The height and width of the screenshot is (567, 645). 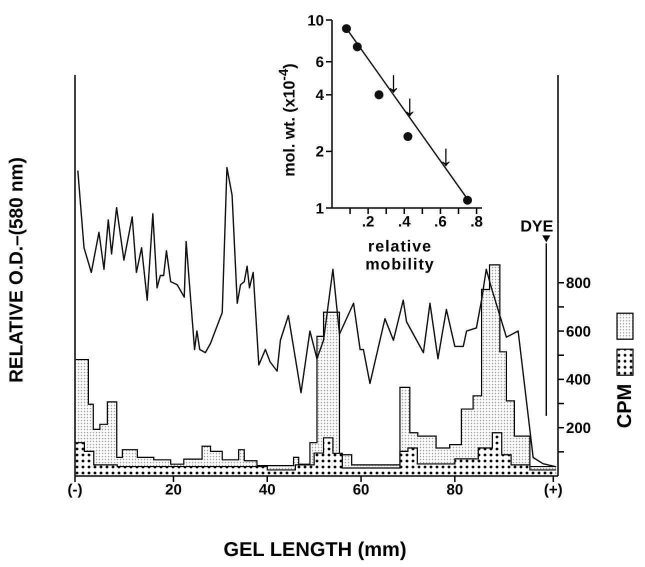 What do you see at coordinates (405, 222) in the screenshot?
I see `x-tick-label: .4` at bounding box center [405, 222].